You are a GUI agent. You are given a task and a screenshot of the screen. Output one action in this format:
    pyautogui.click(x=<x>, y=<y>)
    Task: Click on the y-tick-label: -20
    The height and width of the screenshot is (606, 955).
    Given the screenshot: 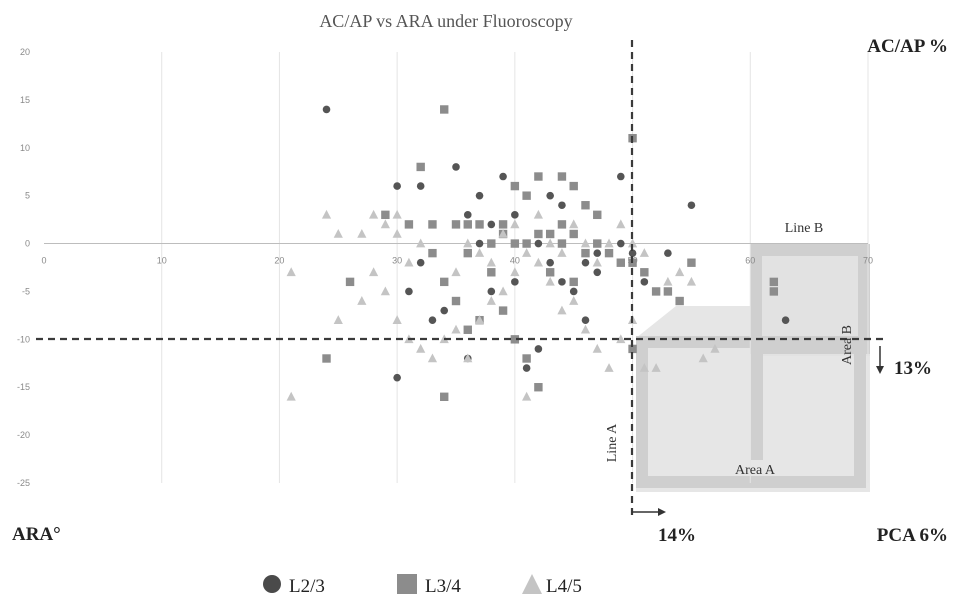 What is the action you would take?
    pyautogui.click(x=23, y=435)
    